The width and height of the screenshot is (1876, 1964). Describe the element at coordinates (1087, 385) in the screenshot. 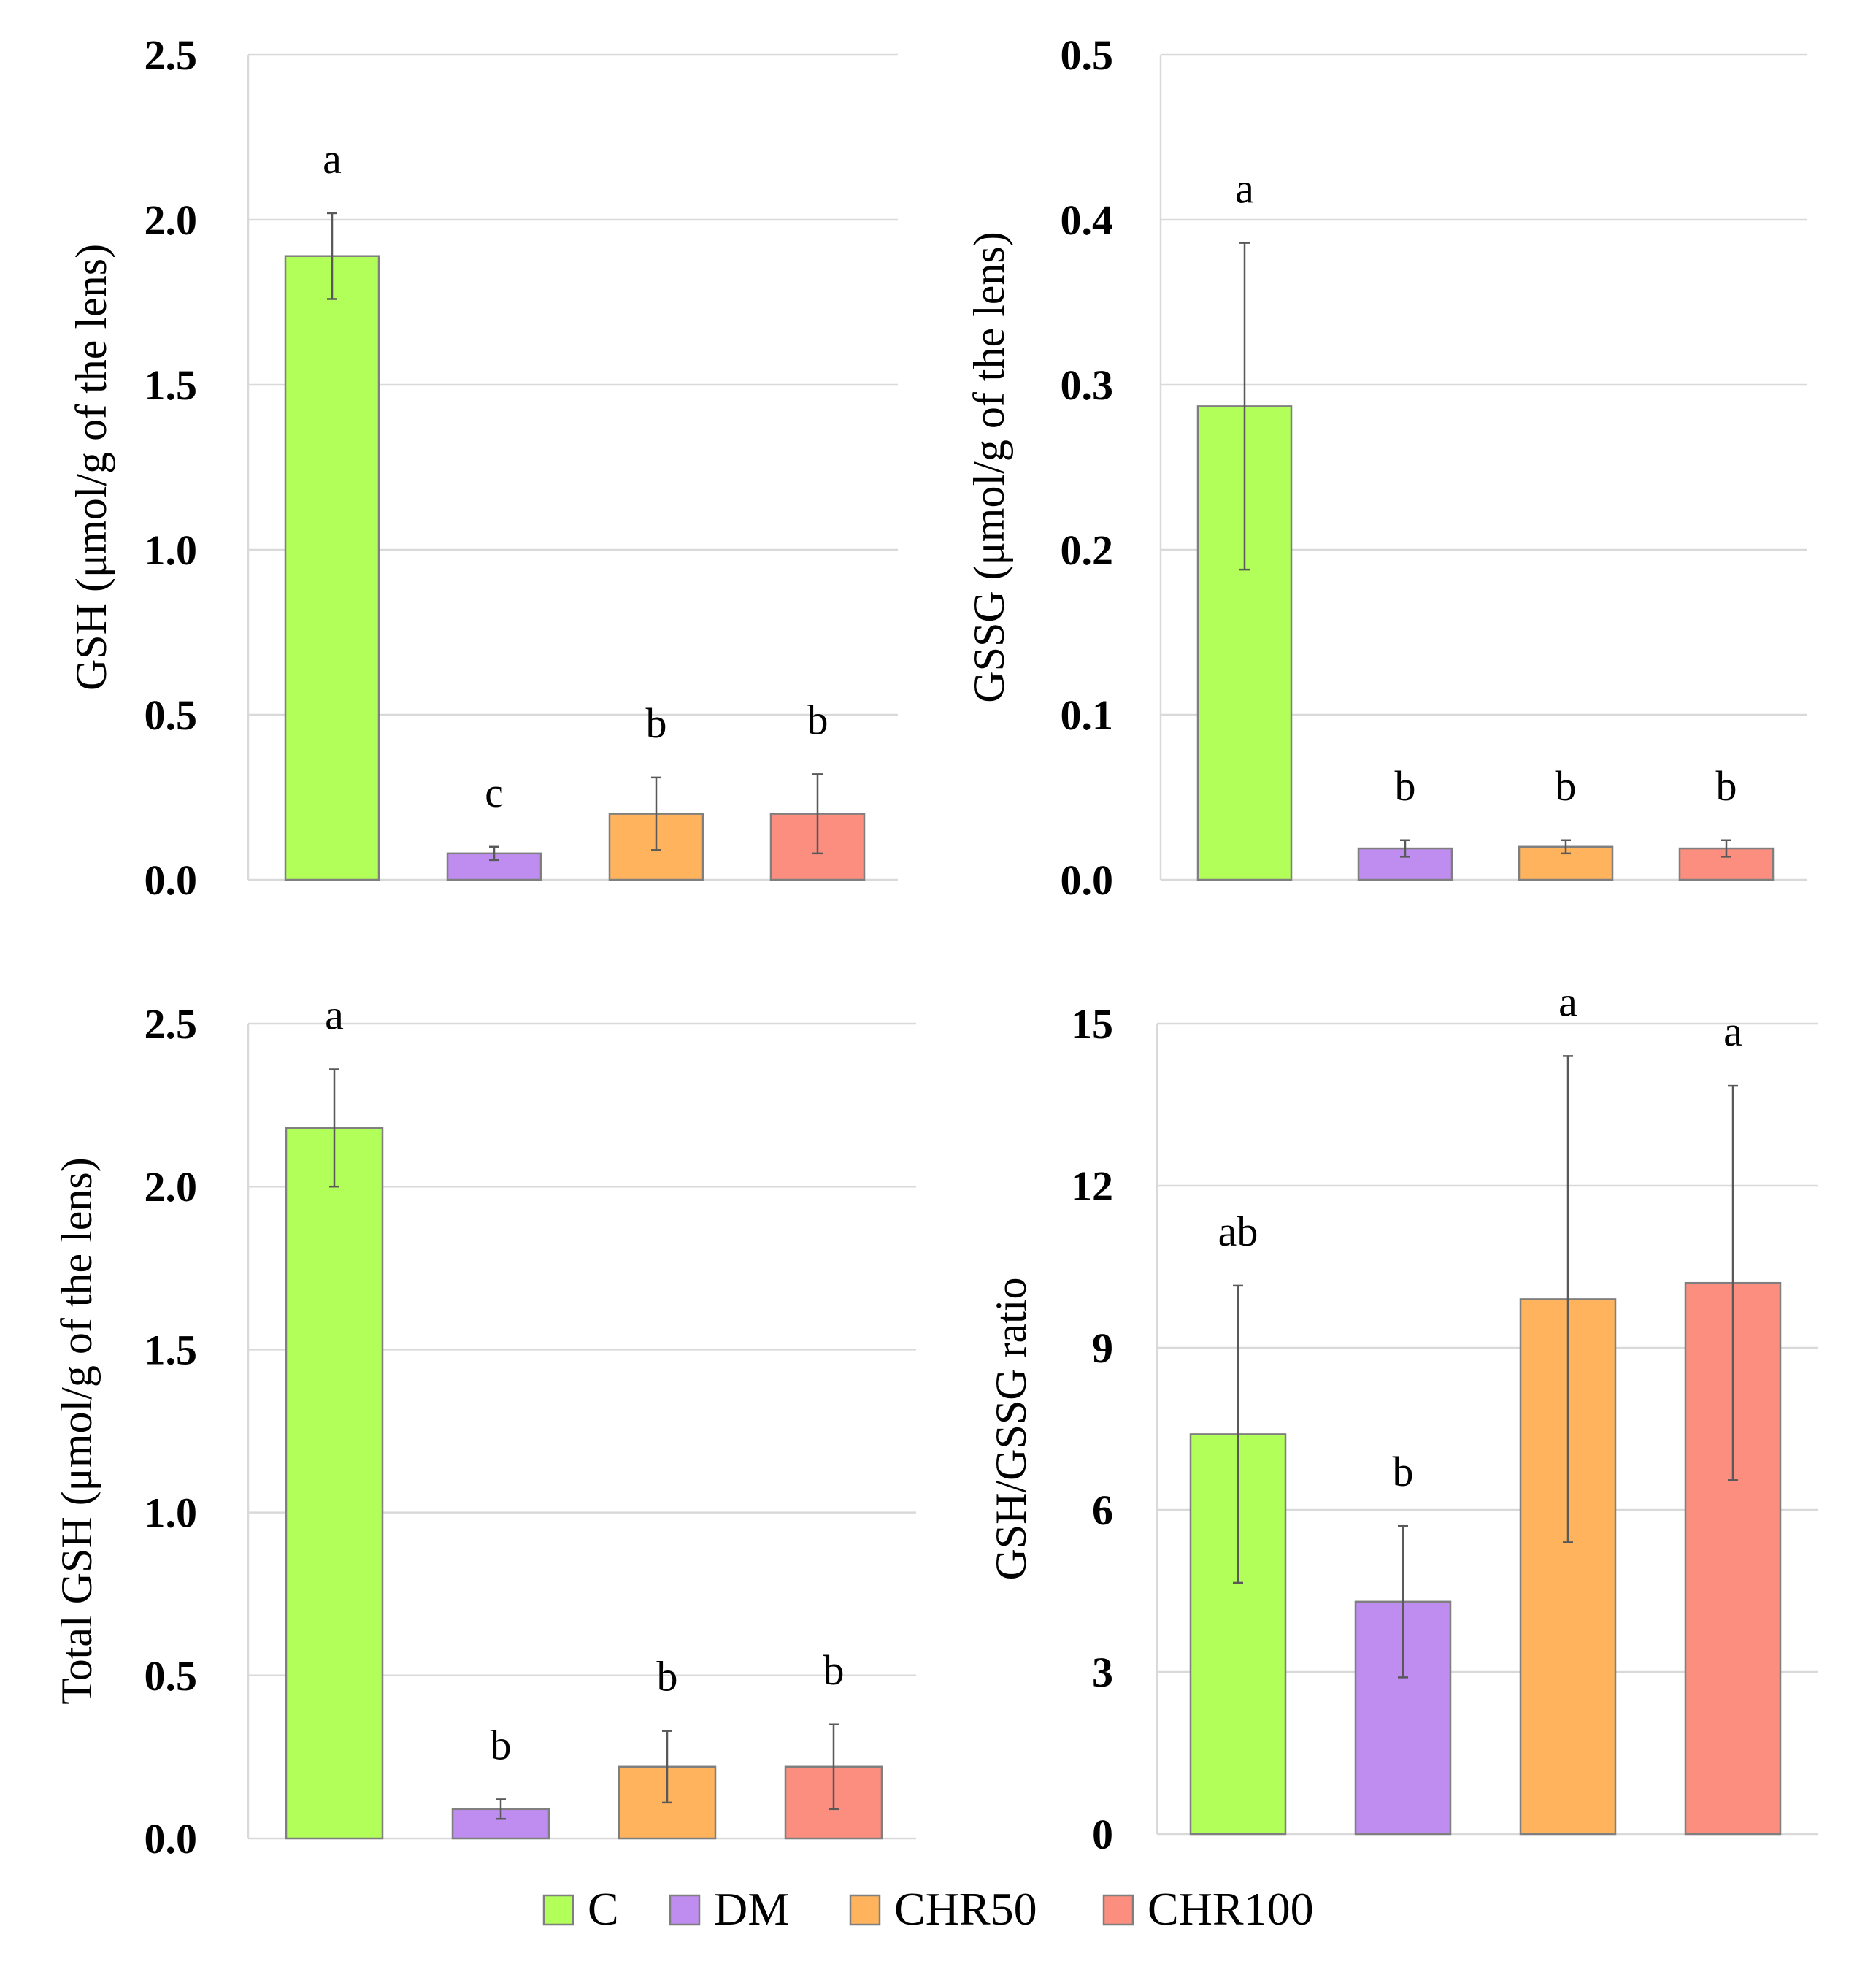

I see `y-tick-label: 0.3` at that location.